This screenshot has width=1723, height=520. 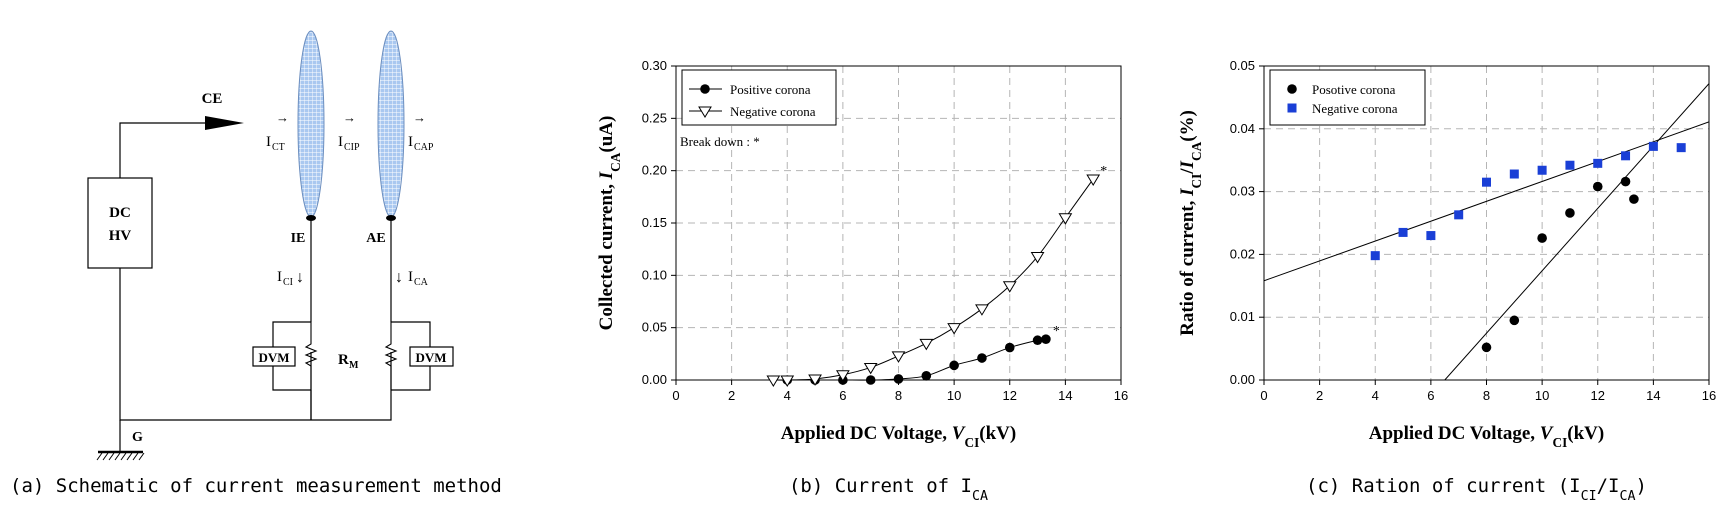 What do you see at coordinates (1190, 223) in the screenshot?
I see `chart-c-y-axis-title: Ratio of current, ICI/ICA(%)` at bounding box center [1190, 223].